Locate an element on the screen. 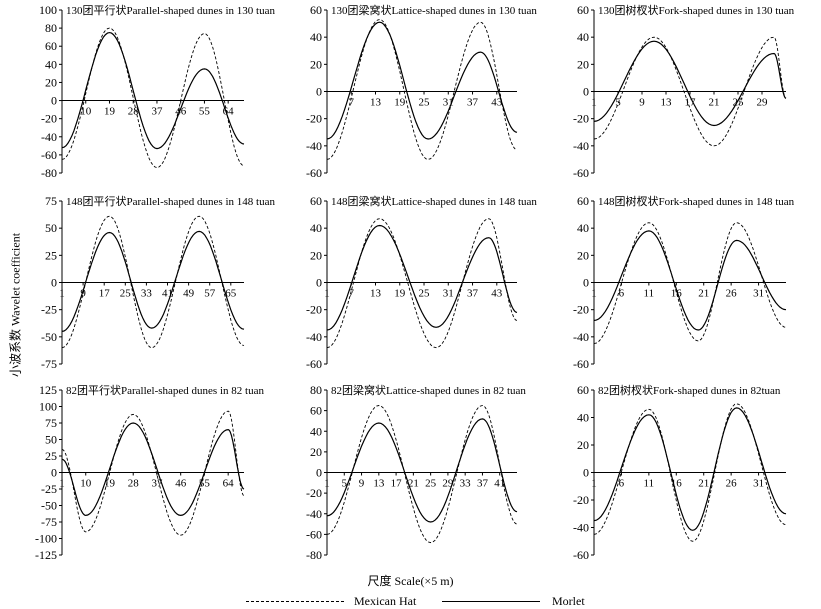 This screenshot has width=821, height=609. panel-5-x-tick-label: 19 is located at coordinates (400, 294).